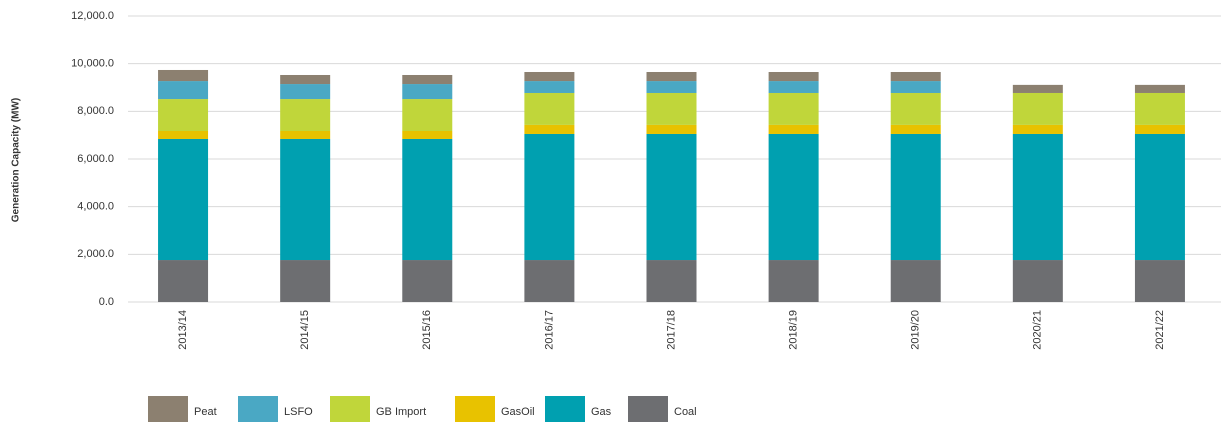 The height and width of the screenshot is (423, 1221). I want to click on x-tick-label: 2017/18, so click(671, 330).